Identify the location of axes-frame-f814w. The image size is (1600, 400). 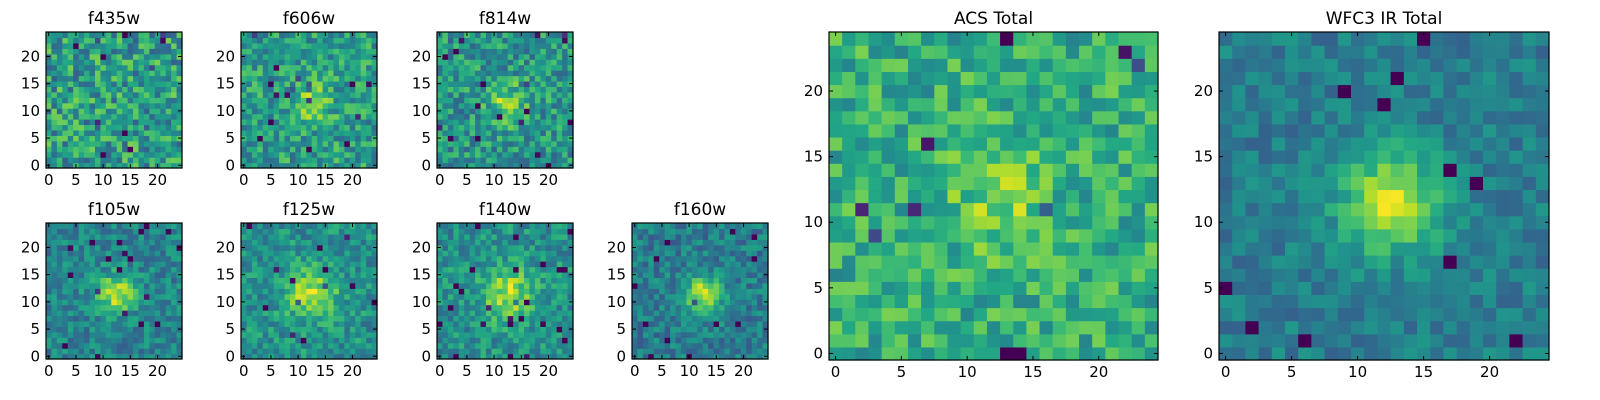
(505, 100).